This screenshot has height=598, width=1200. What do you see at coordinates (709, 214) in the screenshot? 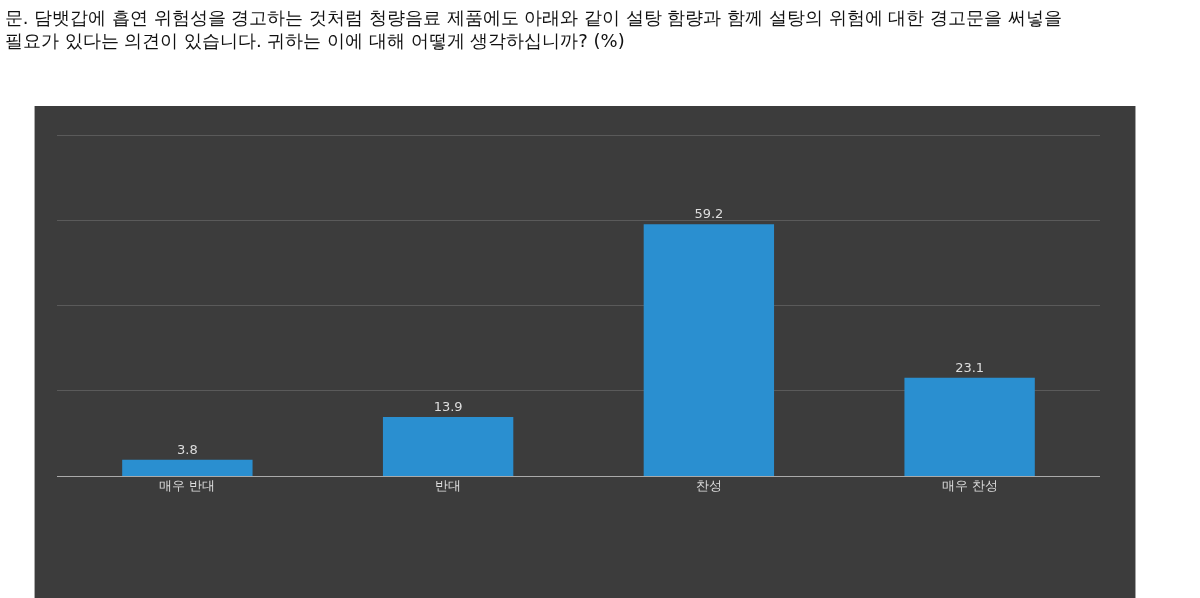
I see `data-label: 59.2` at bounding box center [709, 214].